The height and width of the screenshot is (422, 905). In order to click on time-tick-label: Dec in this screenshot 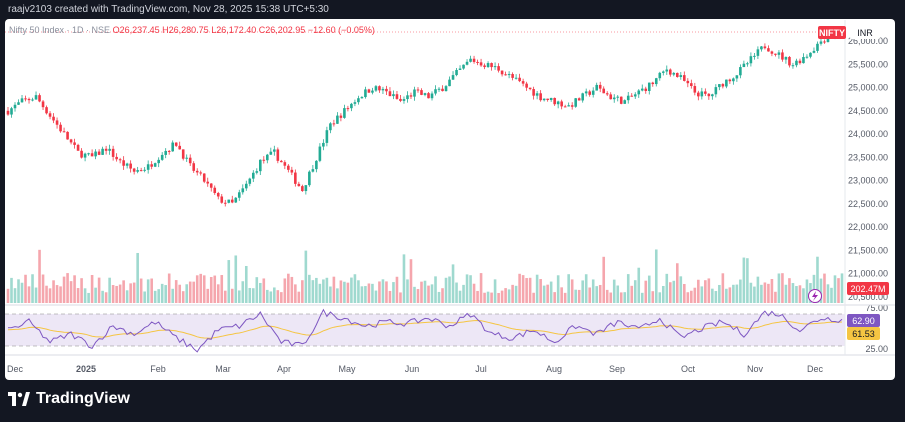, I will do `click(815, 369)`.